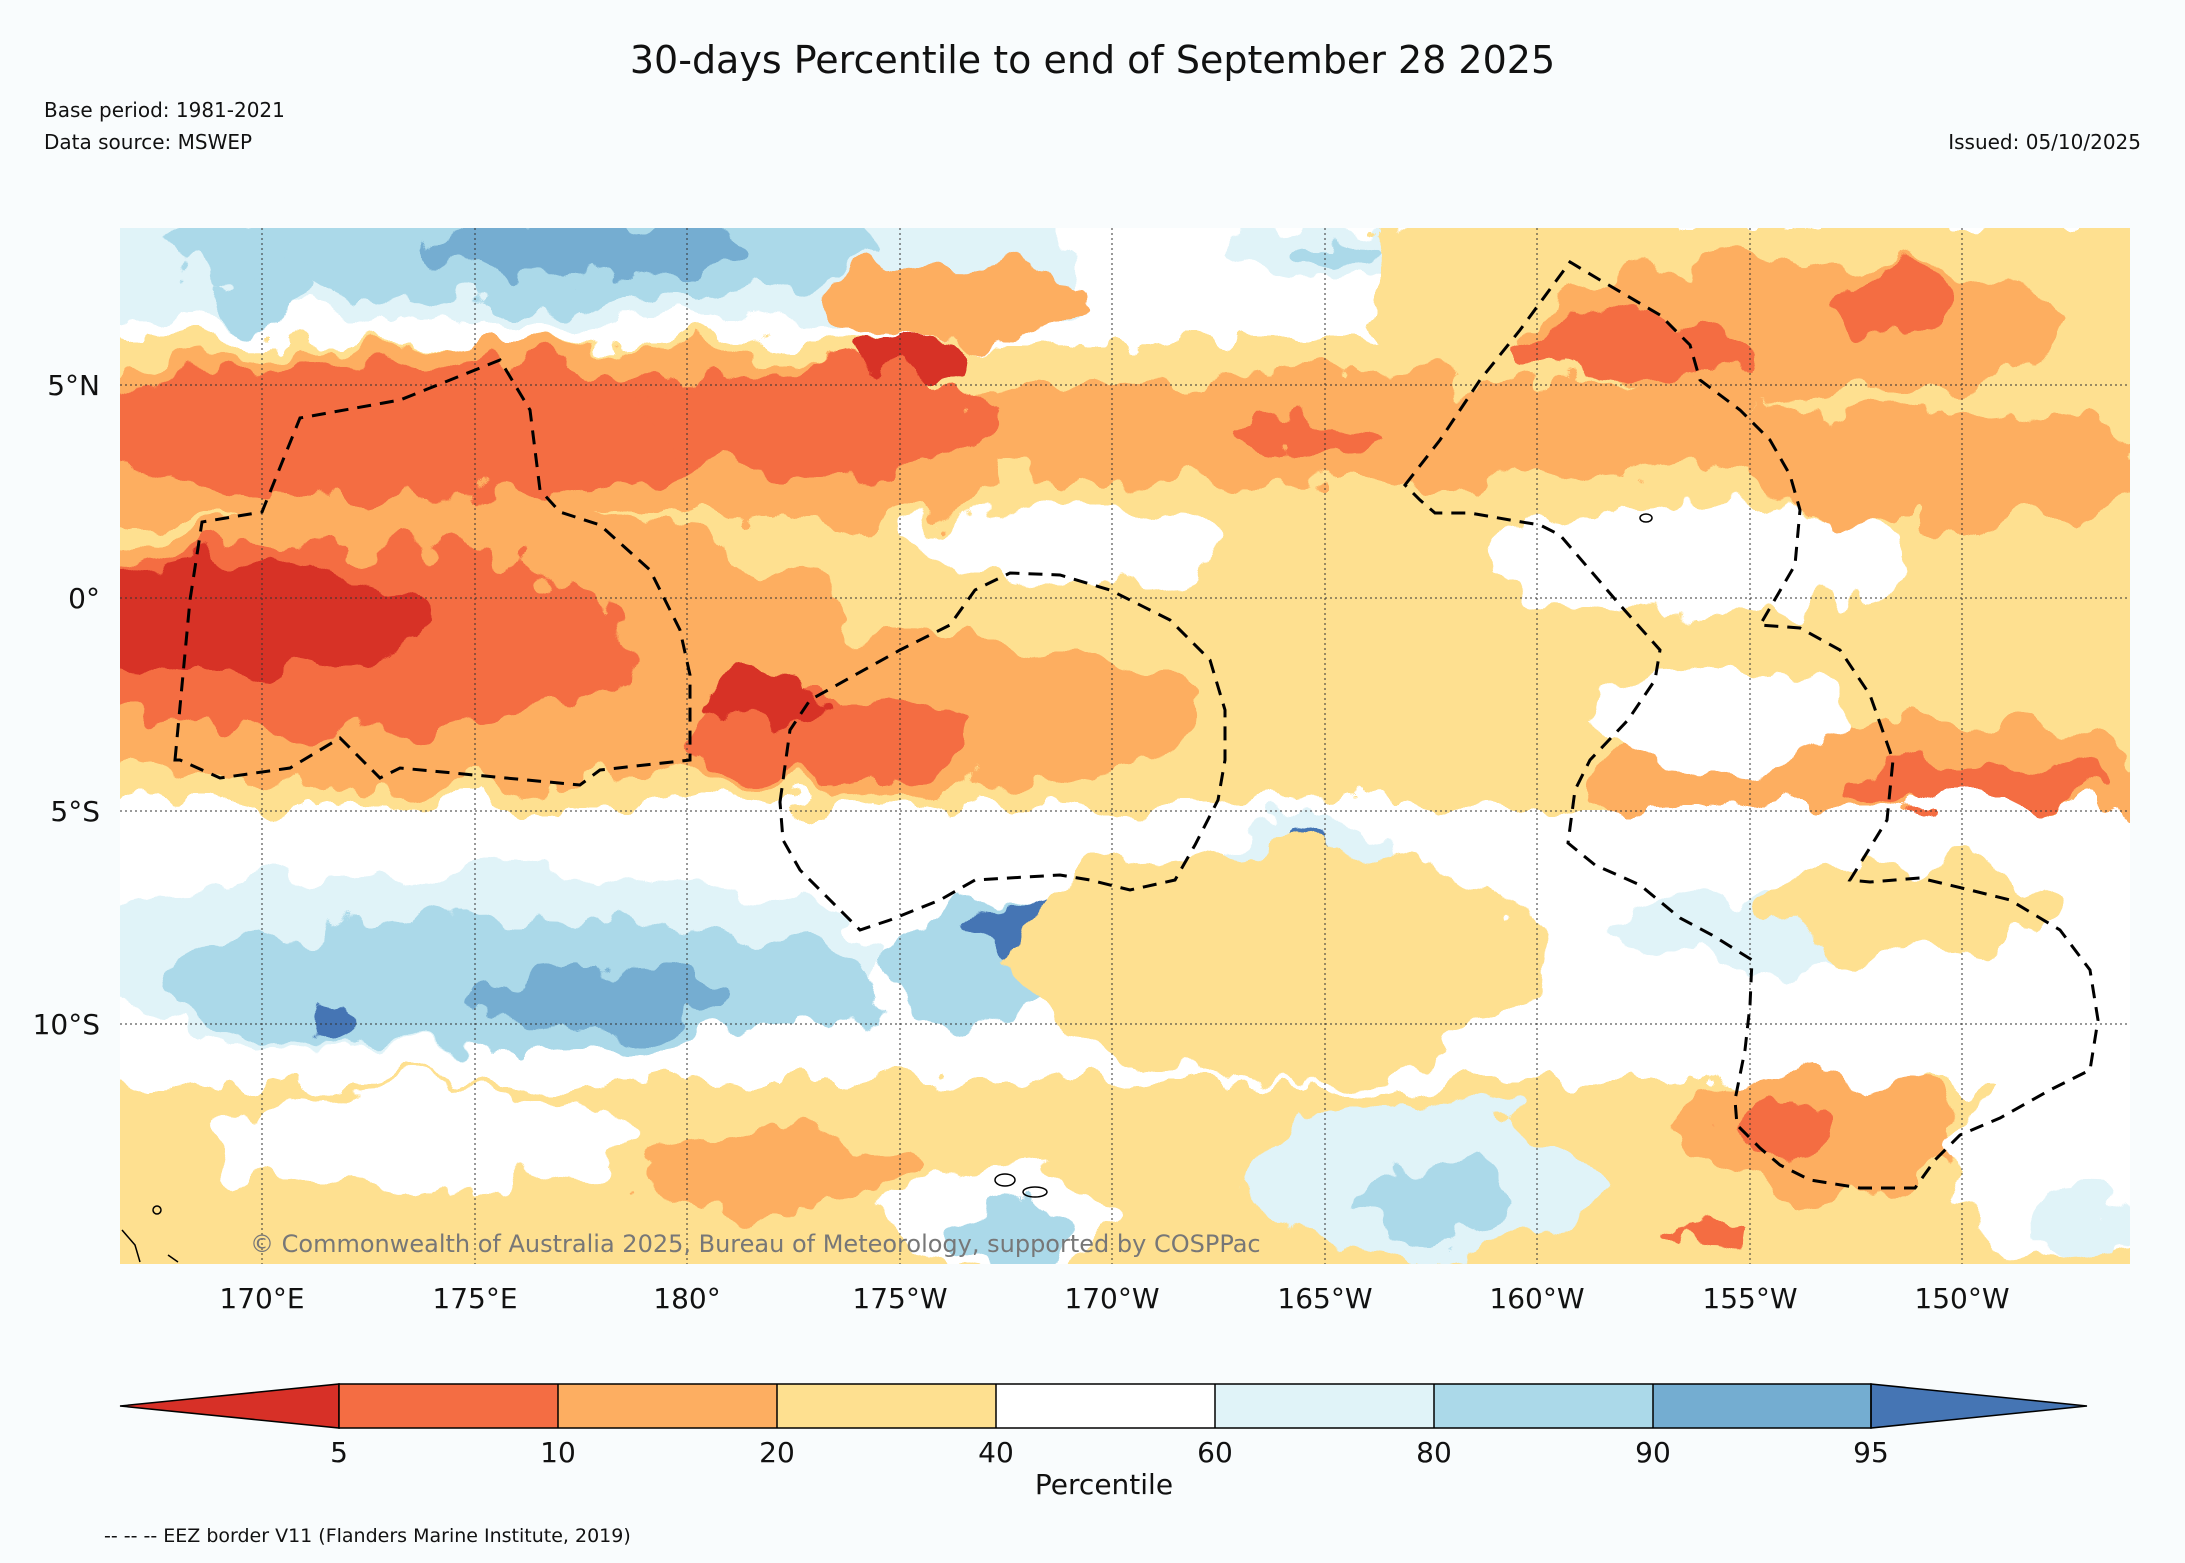 The image size is (2185, 1563). Describe the element at coordinates (1324, 1298) in the screenshot. I see `lon-label: 165°W` at that location.